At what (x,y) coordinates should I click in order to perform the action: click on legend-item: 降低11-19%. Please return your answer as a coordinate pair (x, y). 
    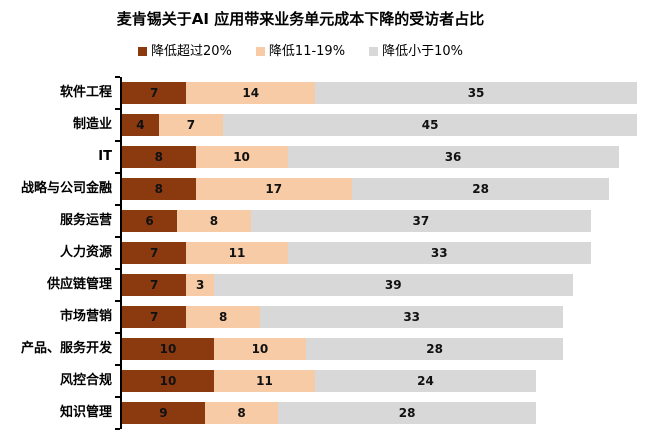
    Looking at the image, I should click on (300, 51).